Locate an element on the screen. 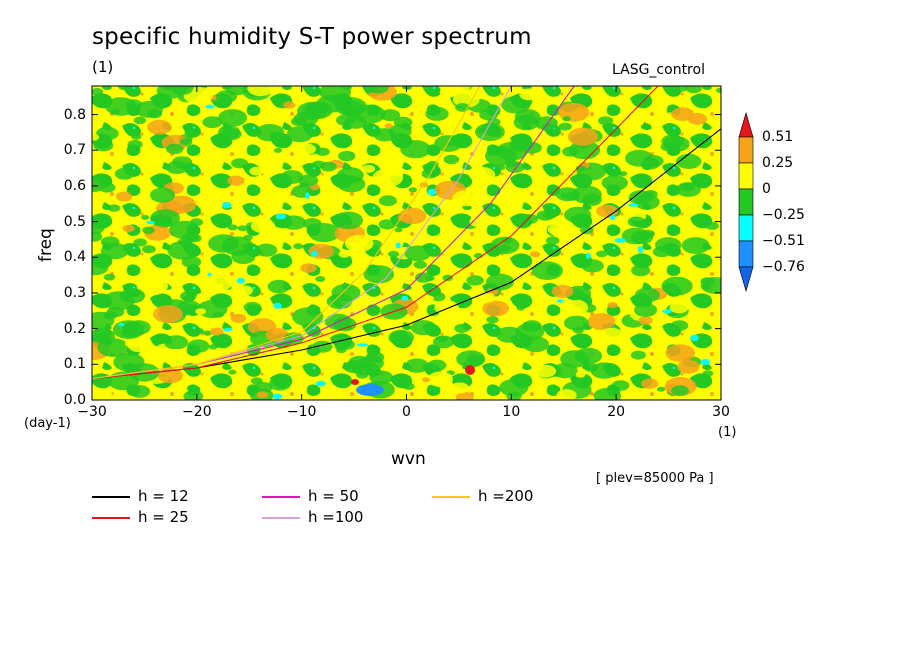 The width and height of the screenshot is (904, 654). level-label: [ plev=85000 Pa ] is located at coordinates (655, 478).